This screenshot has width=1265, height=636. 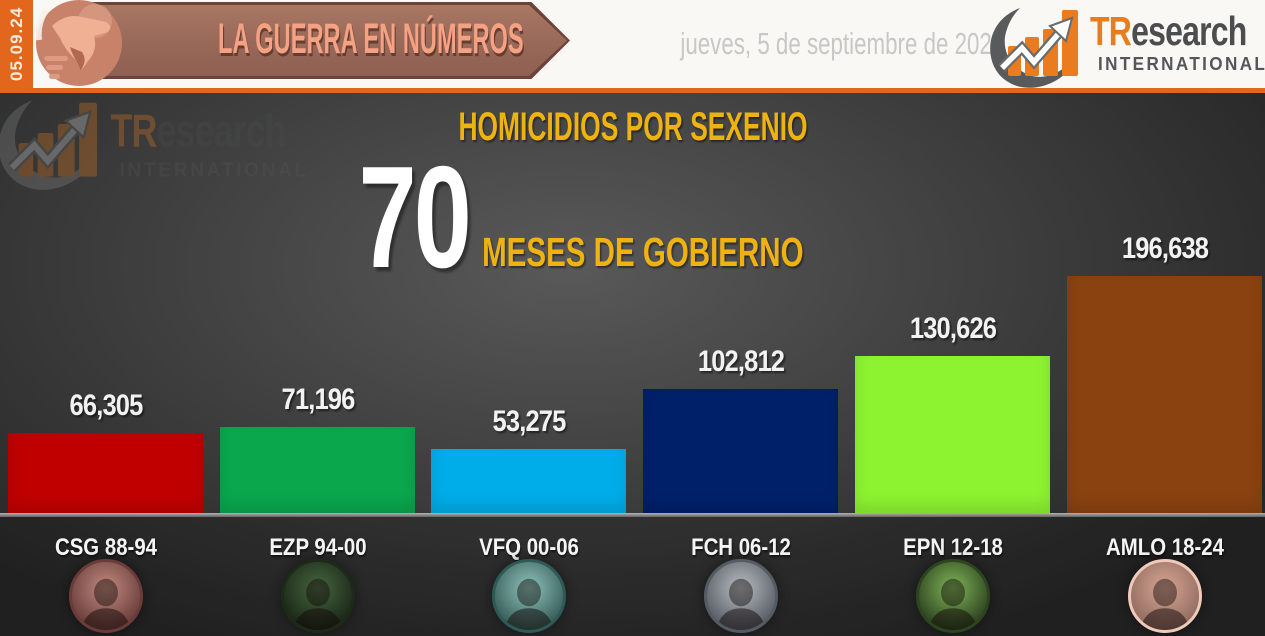 I want to click on watermark-logo: TResearch INTERNATIONAL, so click(x=165, y=163).